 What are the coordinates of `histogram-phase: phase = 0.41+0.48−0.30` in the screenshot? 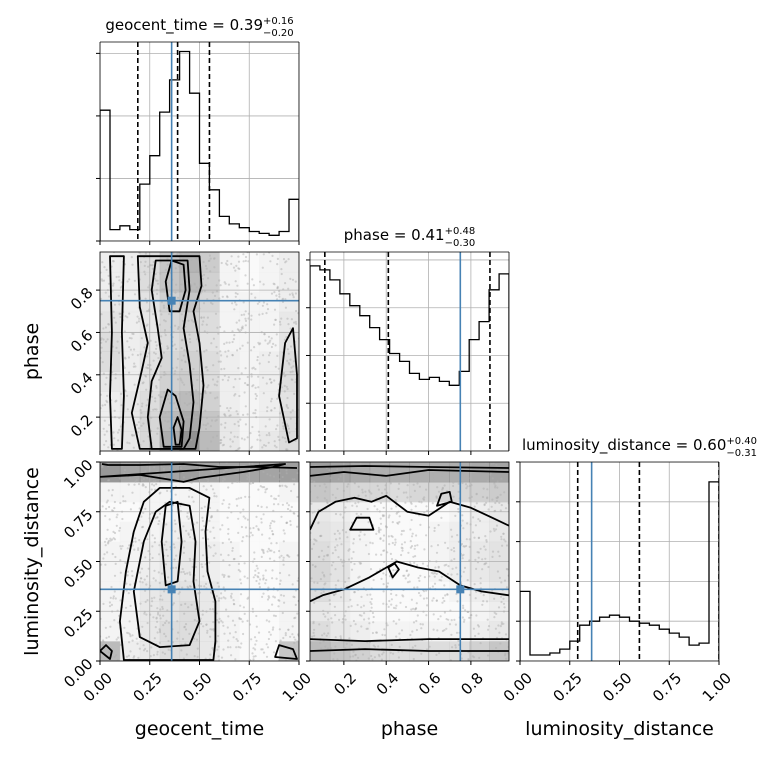 It's located at (408, 340).